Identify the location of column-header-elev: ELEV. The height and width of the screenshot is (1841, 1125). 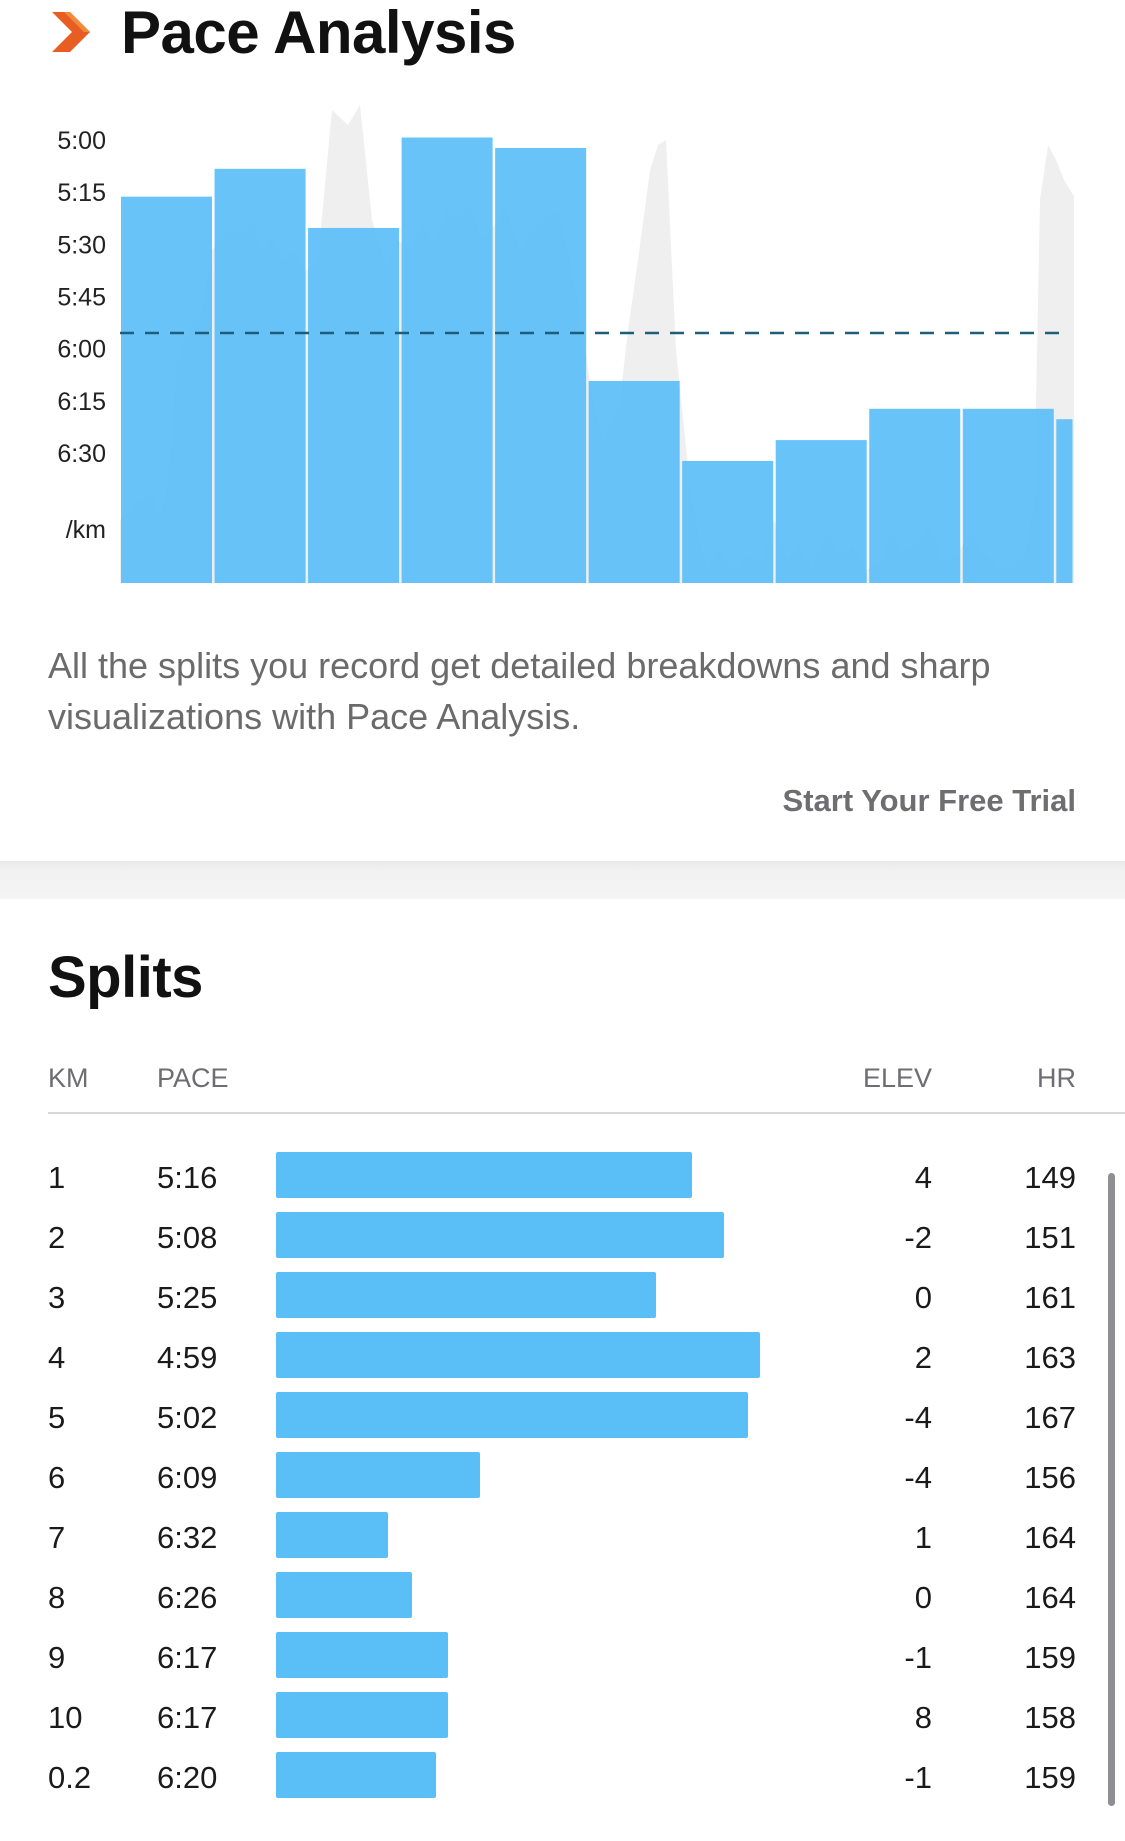
(897, 1078).